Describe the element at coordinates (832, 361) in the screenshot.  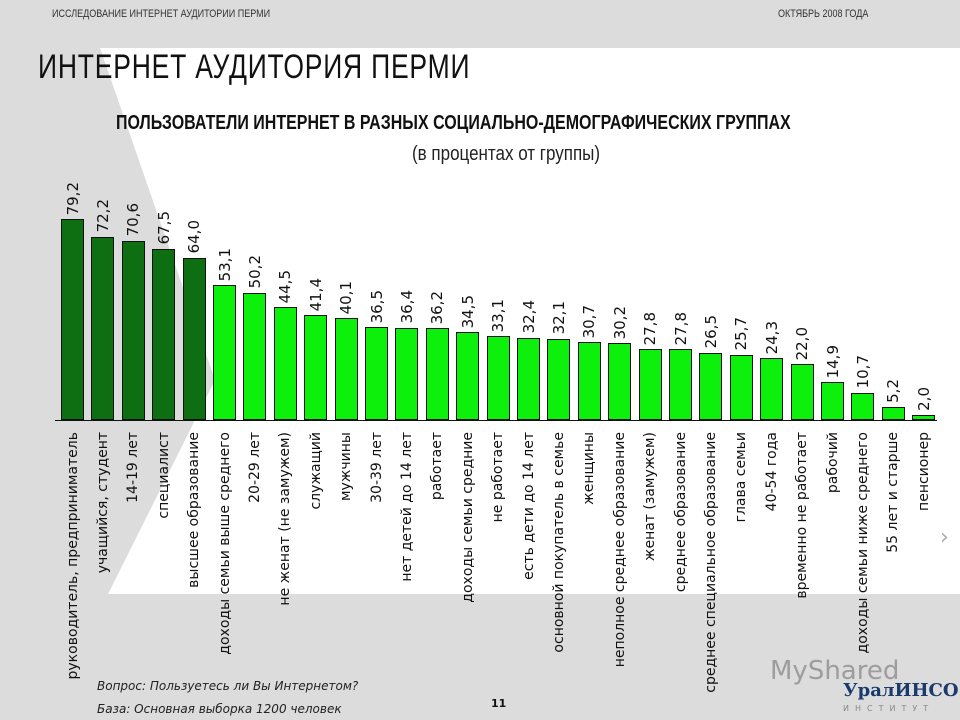
I see `value-label: 14,9` at that location.